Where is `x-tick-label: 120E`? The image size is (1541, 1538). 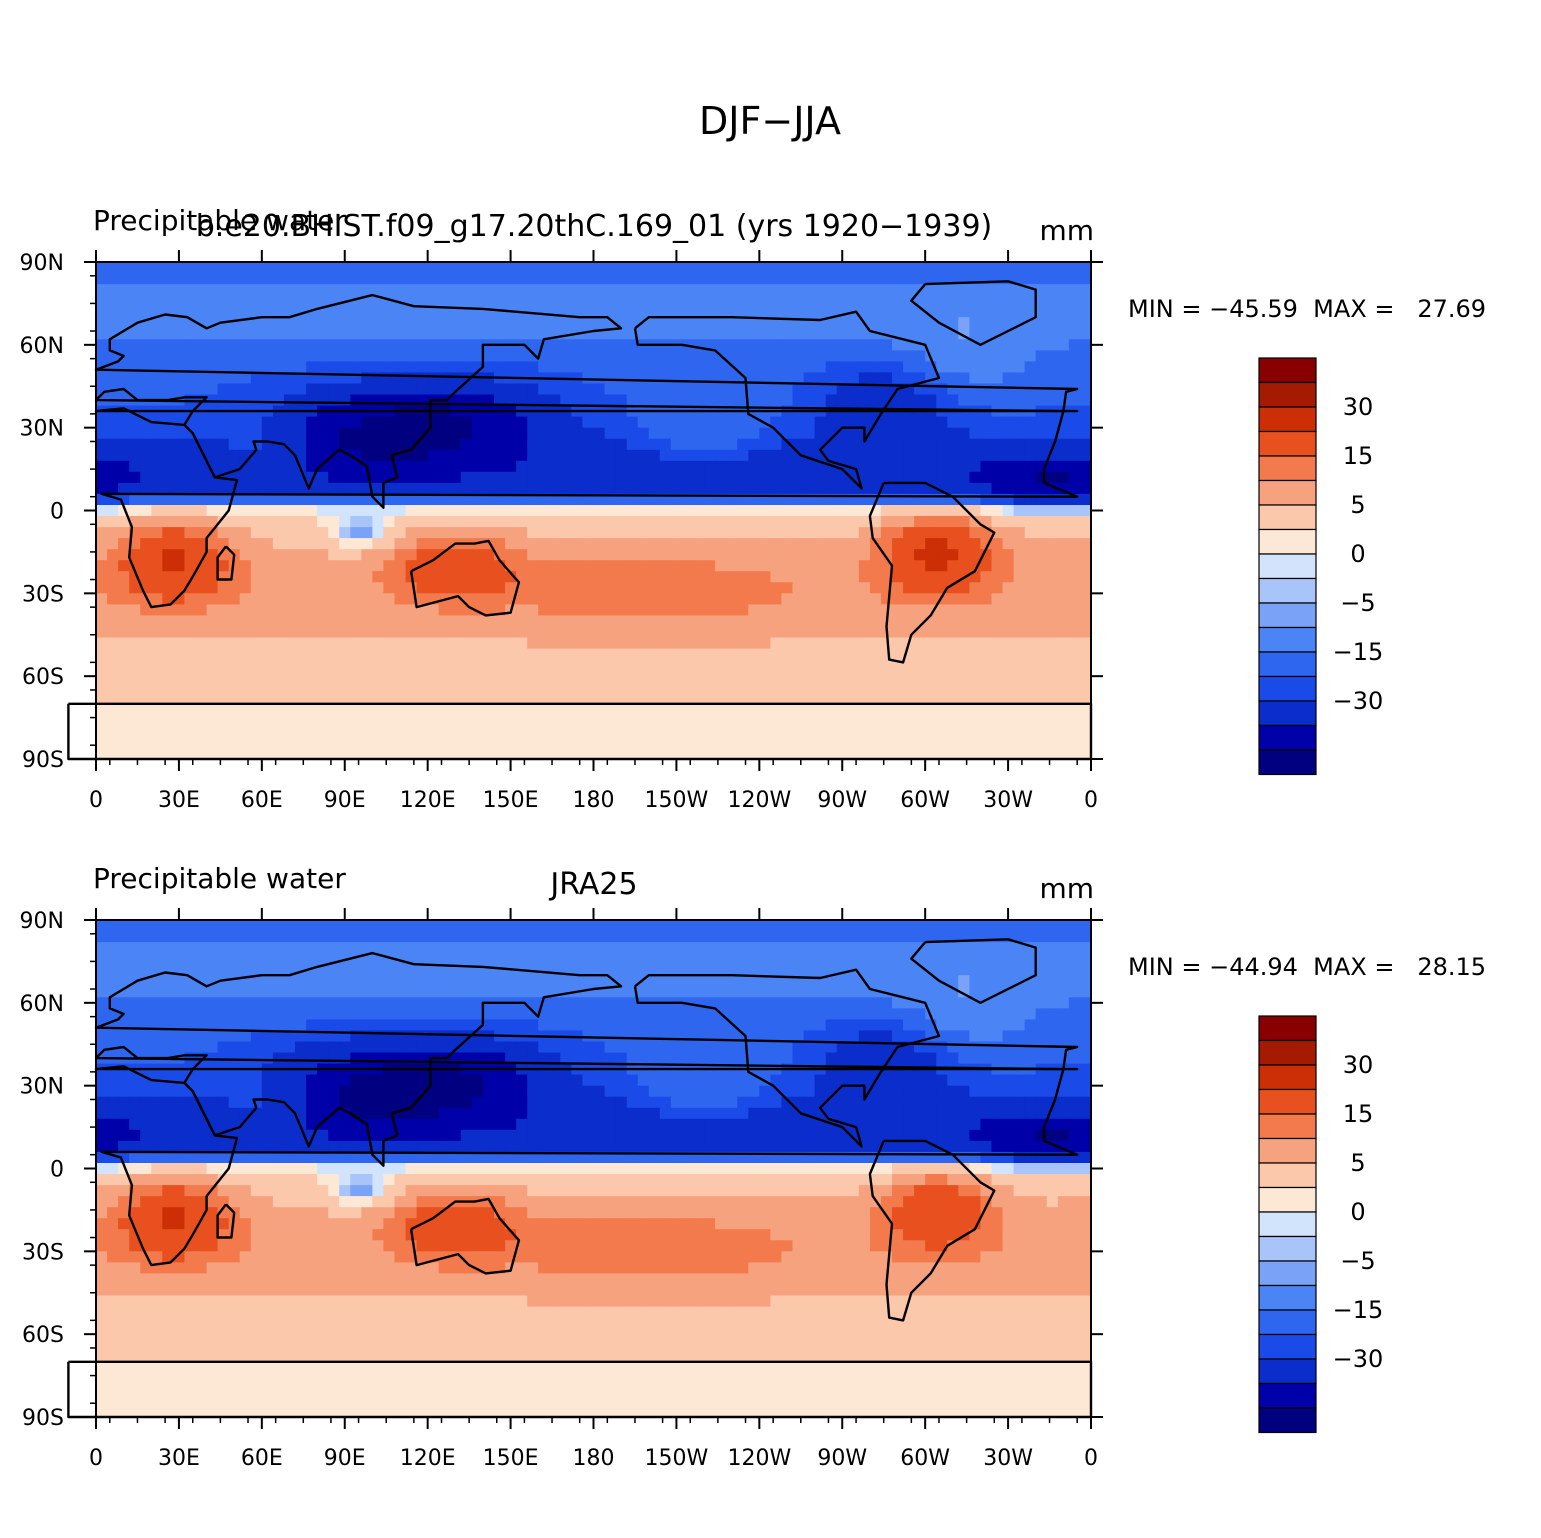
x-tick-label: 120E is located at coordinates (428, 800).